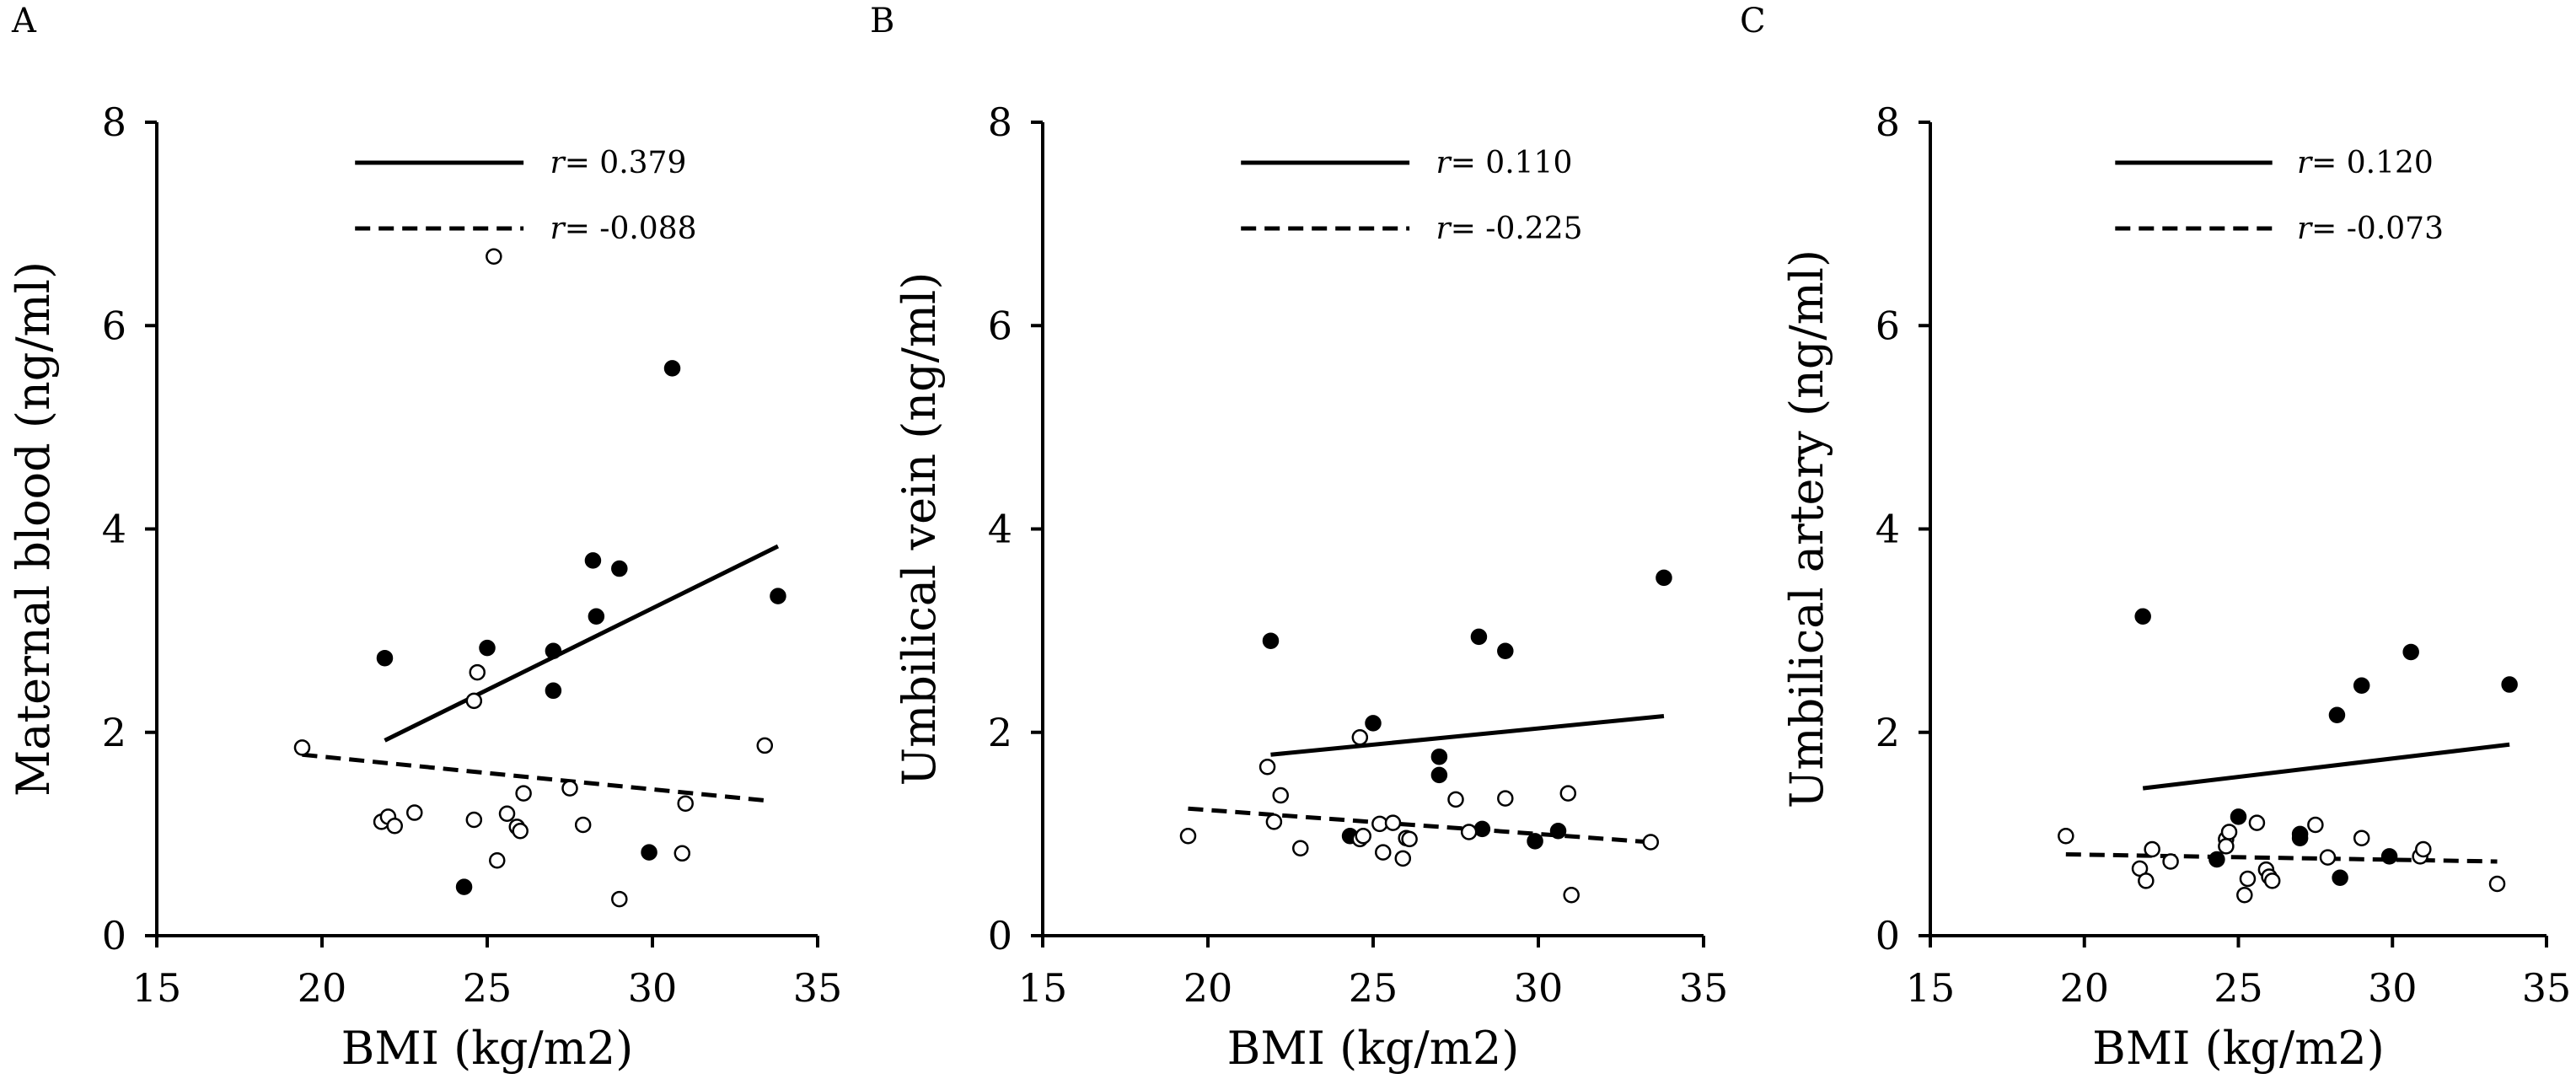 Image resolution: width=2576 pixels, height=1079 pixels. What do you see at coordinates (2377, 229) in the screenshot?
I see `legend-r-value: = -0.073` at bounding box center [2377, 229].